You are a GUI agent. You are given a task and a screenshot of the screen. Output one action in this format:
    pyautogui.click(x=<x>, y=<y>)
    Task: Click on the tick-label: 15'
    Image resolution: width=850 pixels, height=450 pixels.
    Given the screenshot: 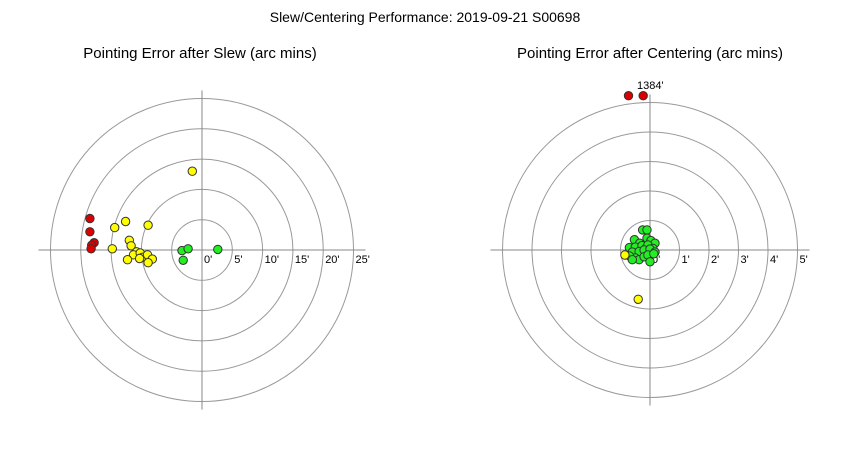 What is the action you would take?
    pyautogui.click(x=302, y=260)
    